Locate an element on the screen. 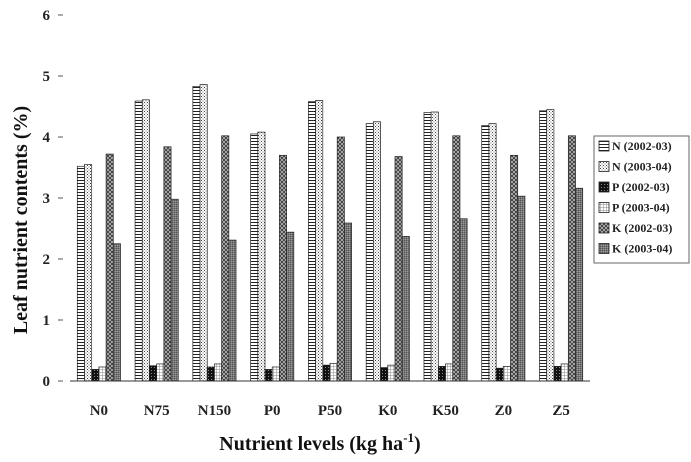 This screenshot has width=691, height=462. legend-label: P (2002-03) is located at coordinates (641, 187).